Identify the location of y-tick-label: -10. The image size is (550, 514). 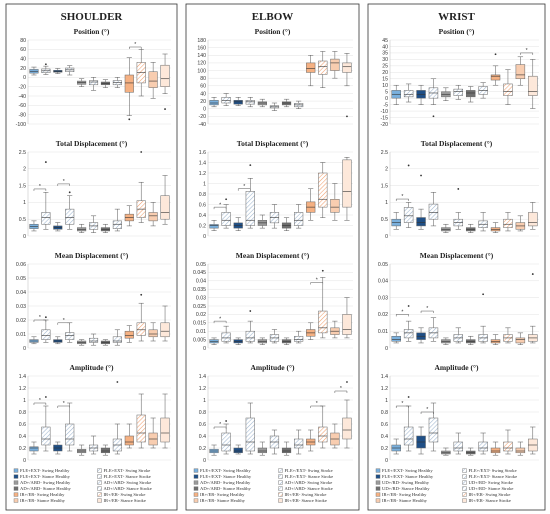
(385, 112).